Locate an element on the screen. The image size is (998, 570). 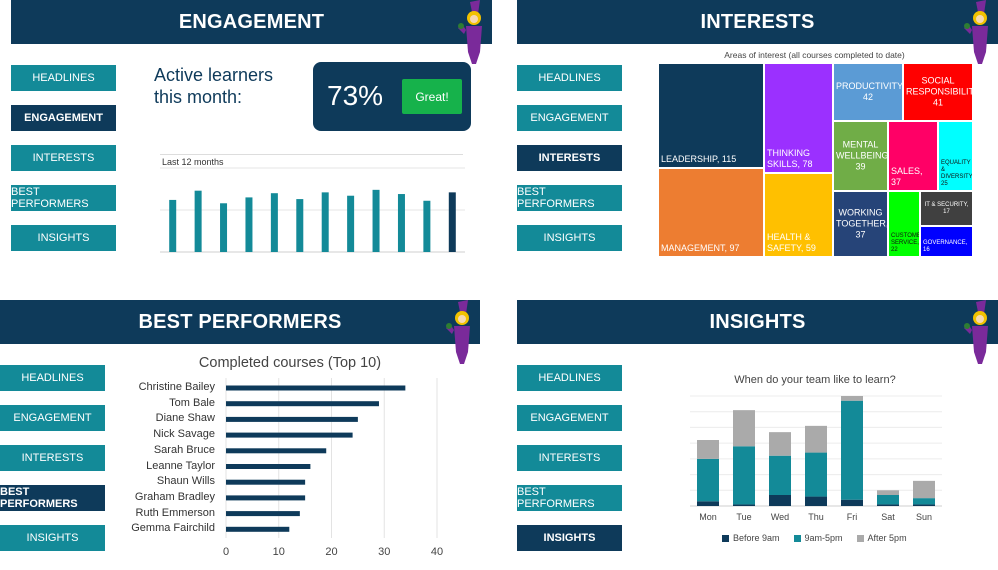
engagement-header: ENGAGEMENT is located at coordinates (251, 22).